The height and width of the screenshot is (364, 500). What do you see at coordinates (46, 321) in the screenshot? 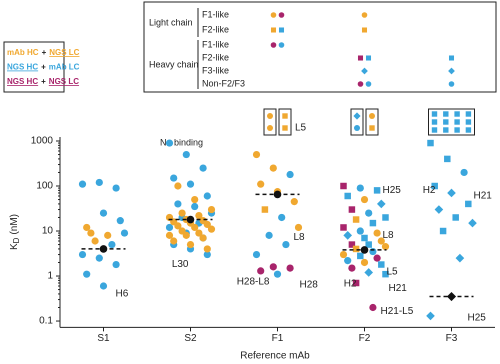
I see `y-tick-label: 0.1` at bounding box center [46, 321].